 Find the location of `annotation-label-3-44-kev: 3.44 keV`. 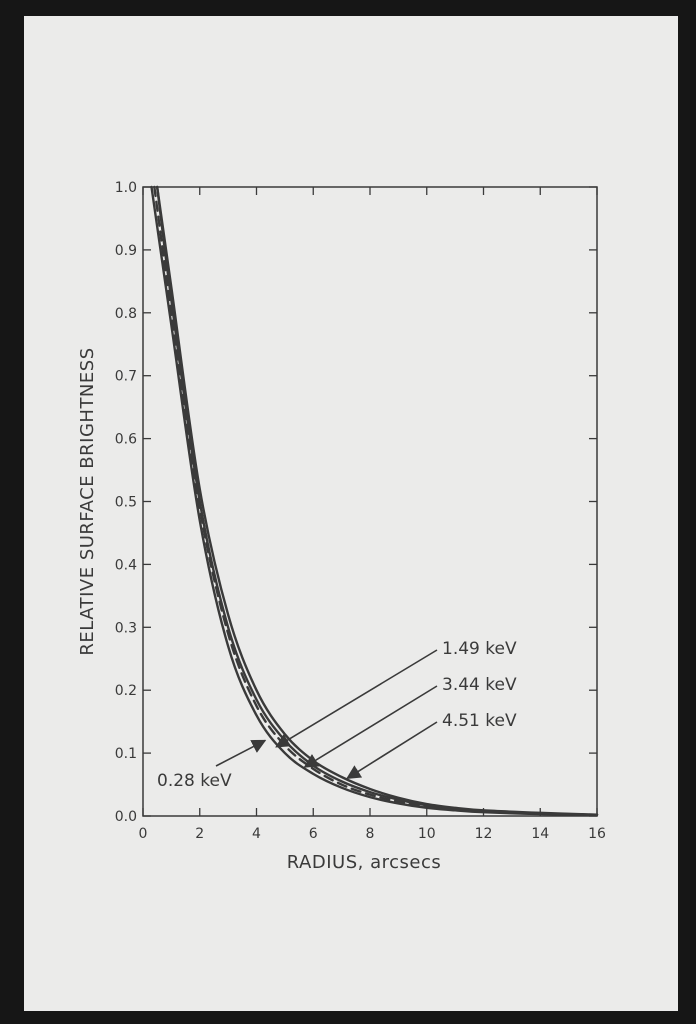

annotation-label-3-44-kev: 3.44 keV is located at coordinates (479, 685).